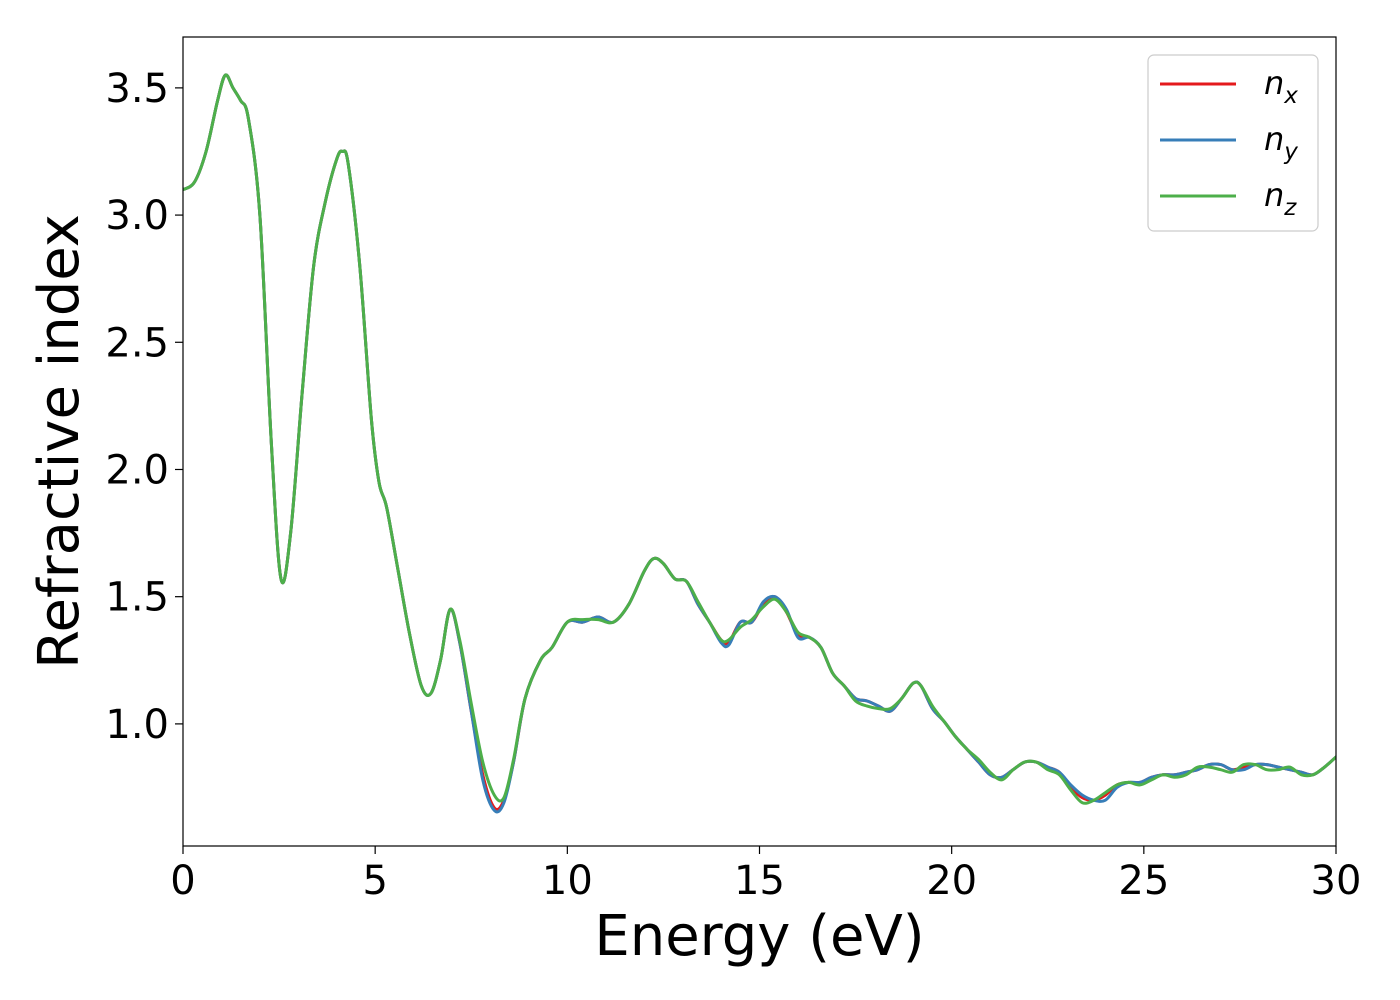  I want to click on legend: nx ny nz, so click(1233, 143).